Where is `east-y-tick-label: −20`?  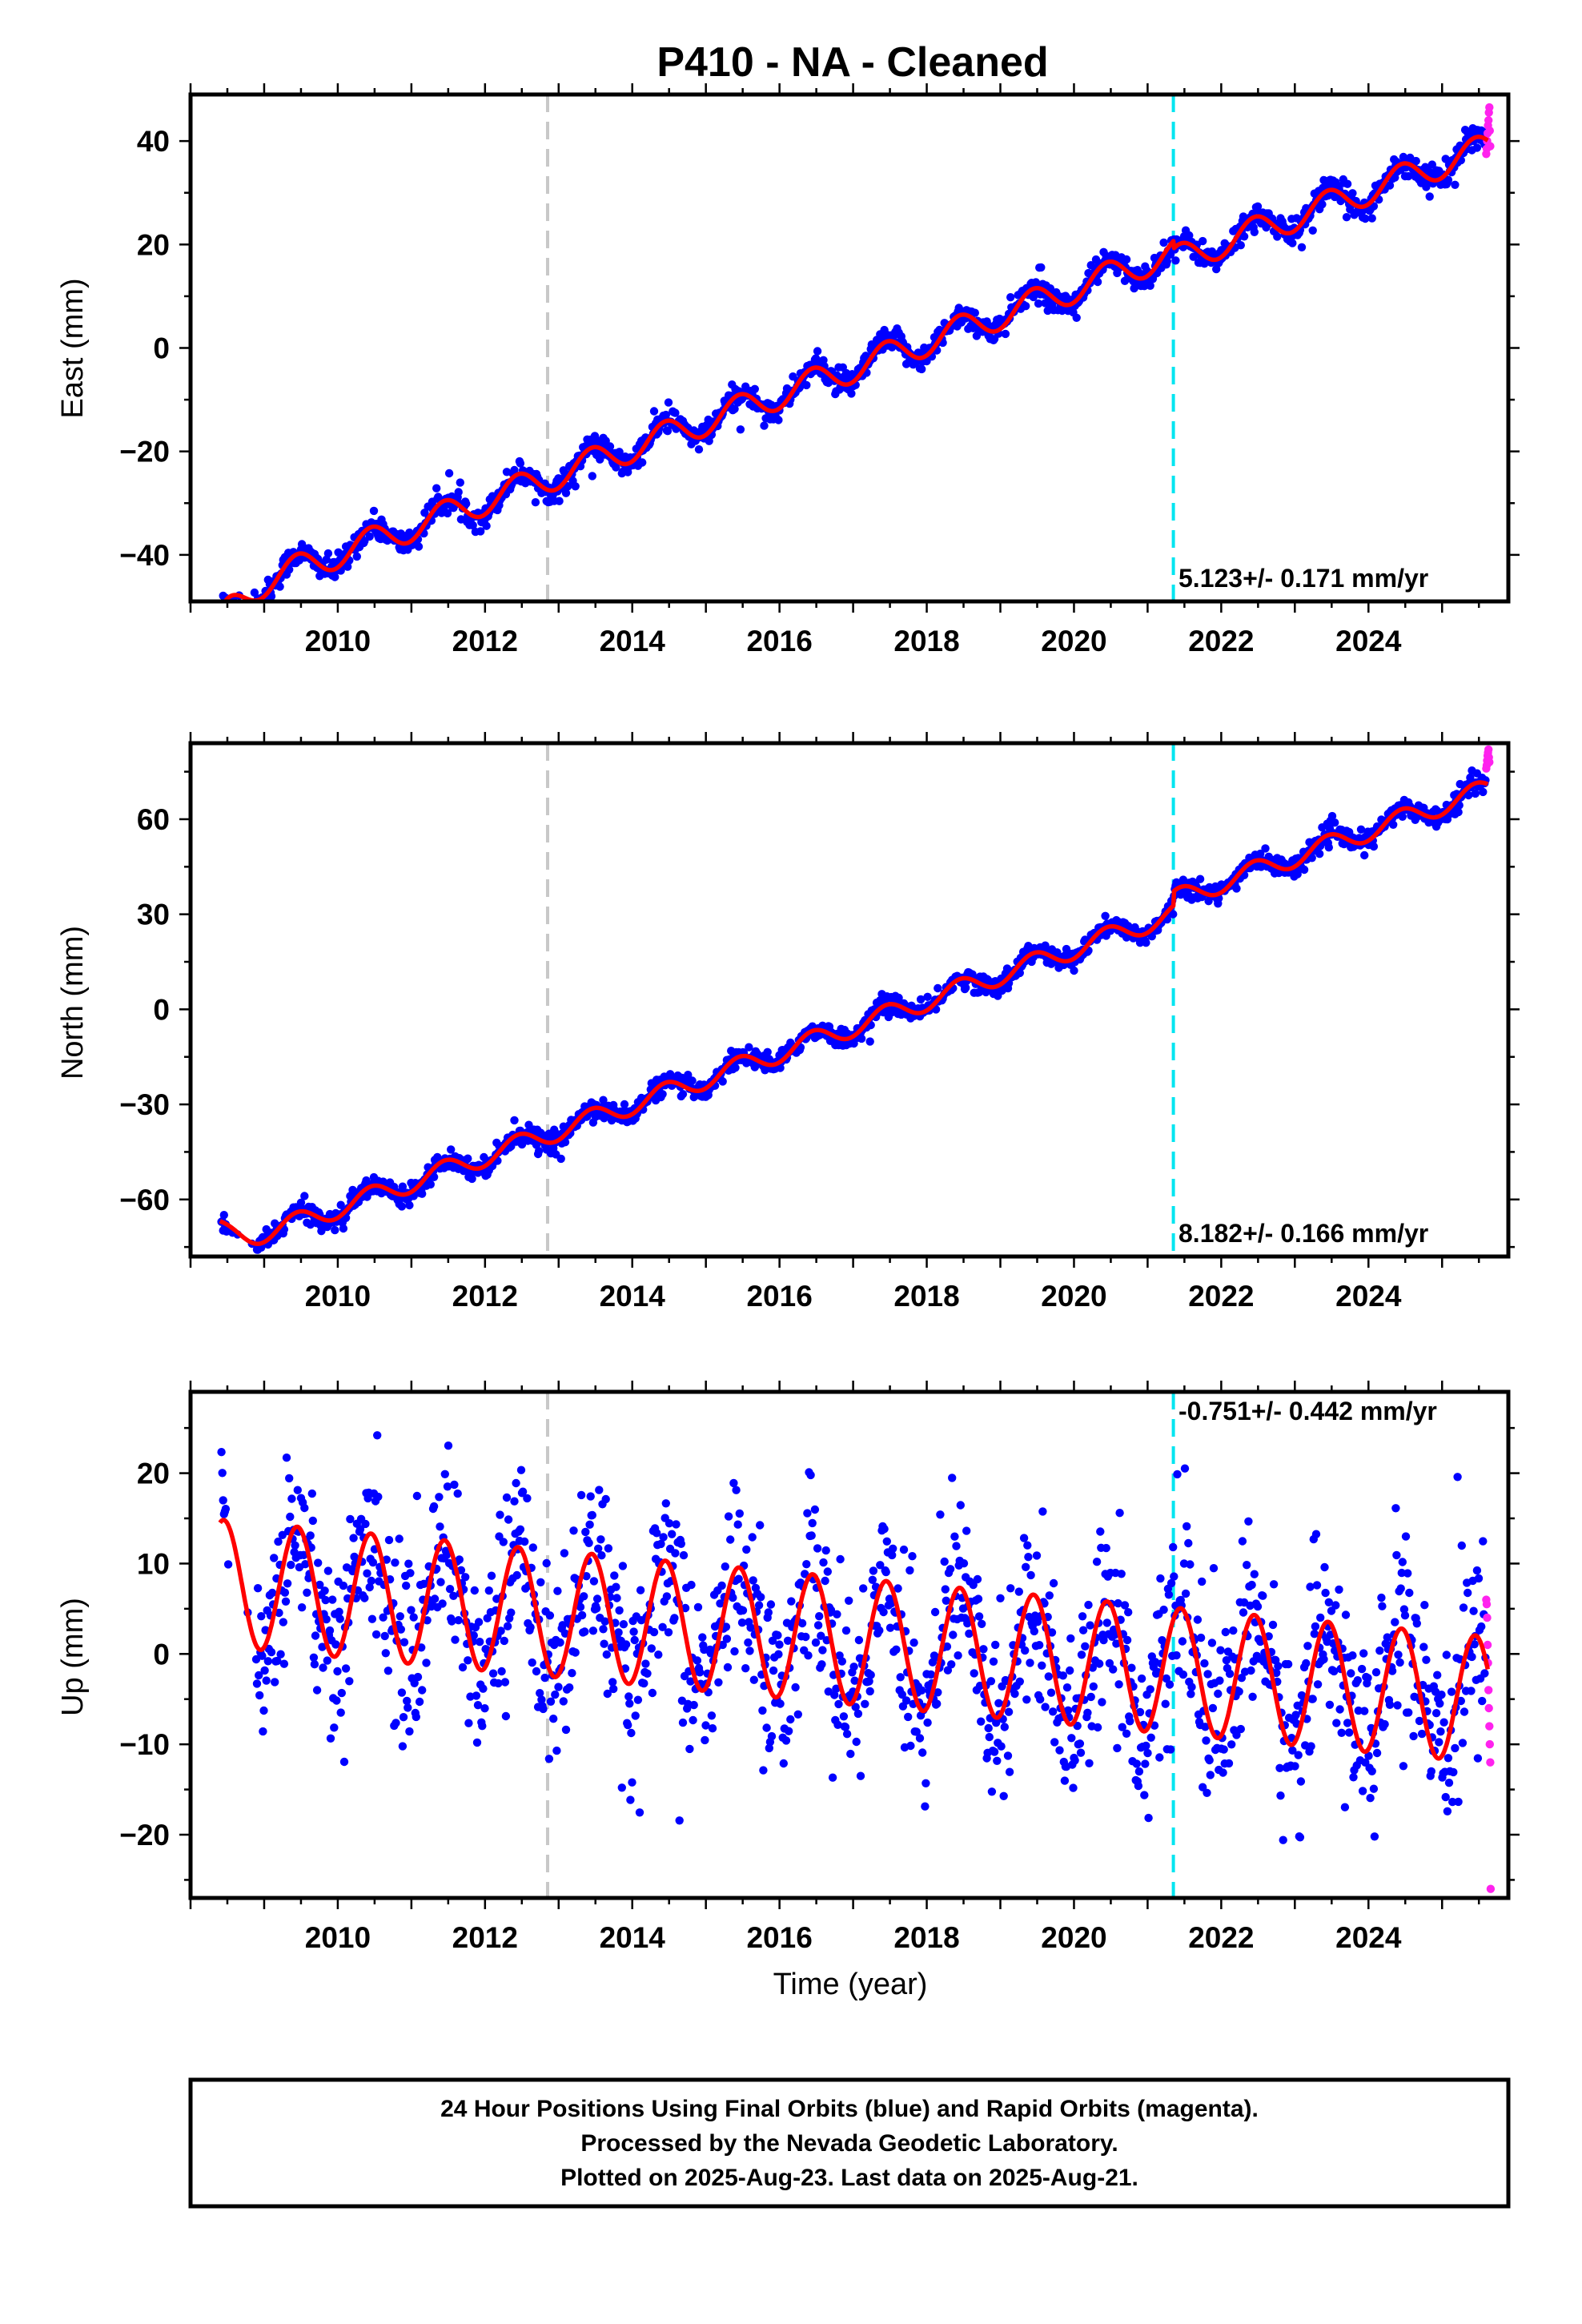
east-y-tick-label: −20 is located at coordinates (144, 452).